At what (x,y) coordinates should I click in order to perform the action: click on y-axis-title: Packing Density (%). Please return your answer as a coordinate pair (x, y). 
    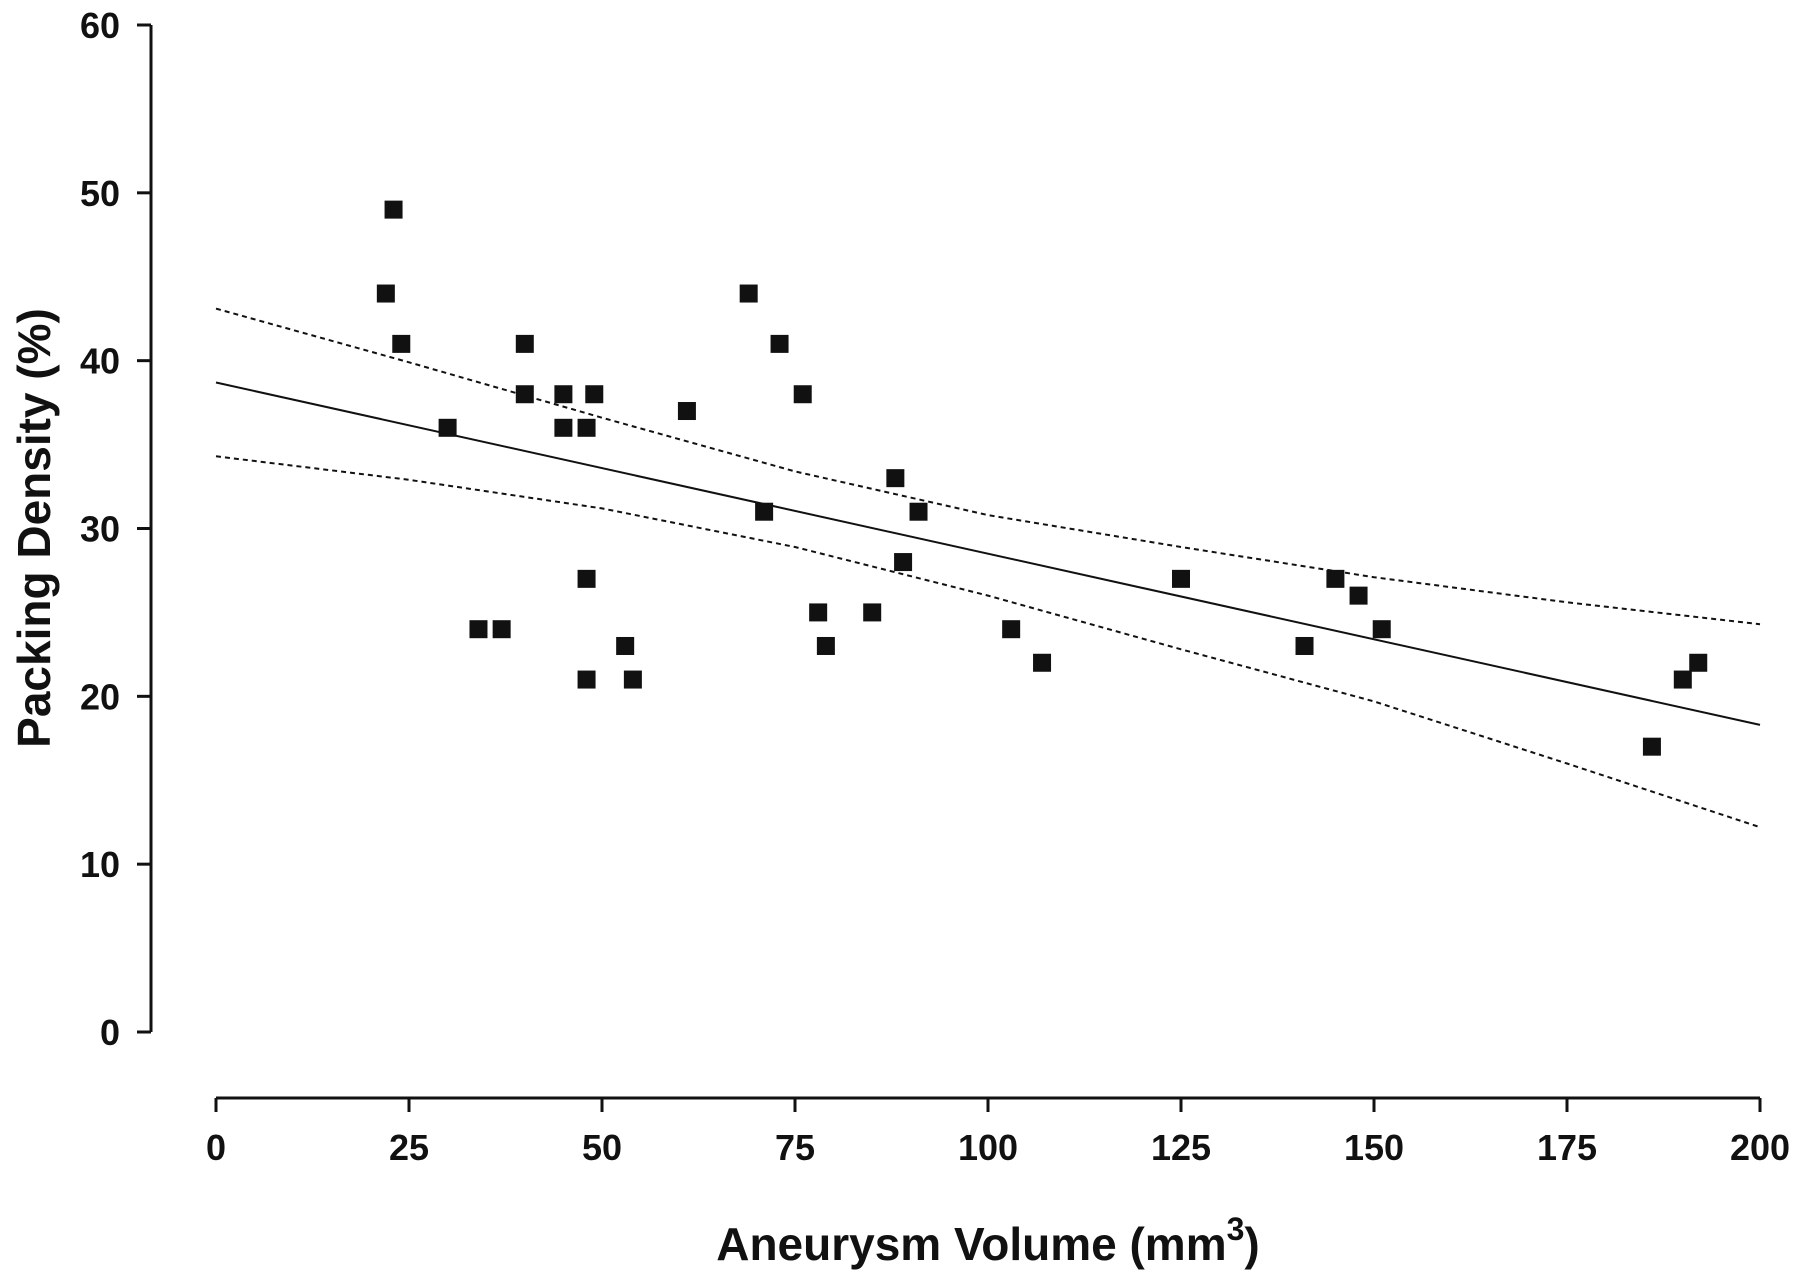
    Looking at the image, I should click on (34, 528).